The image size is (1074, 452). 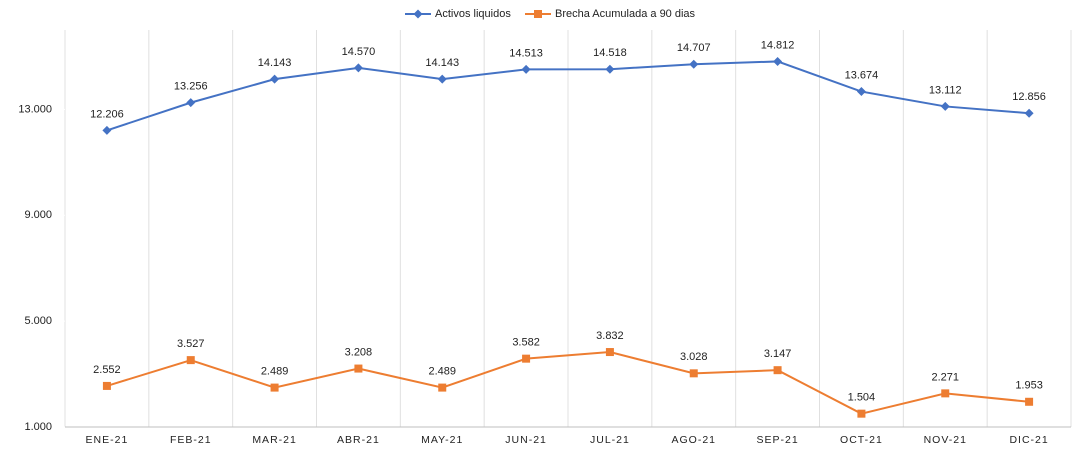 What do you see at coordinates (526, 53) in the screenshot?
I see `data-label: 14.513` at bounding box center [526, 53].